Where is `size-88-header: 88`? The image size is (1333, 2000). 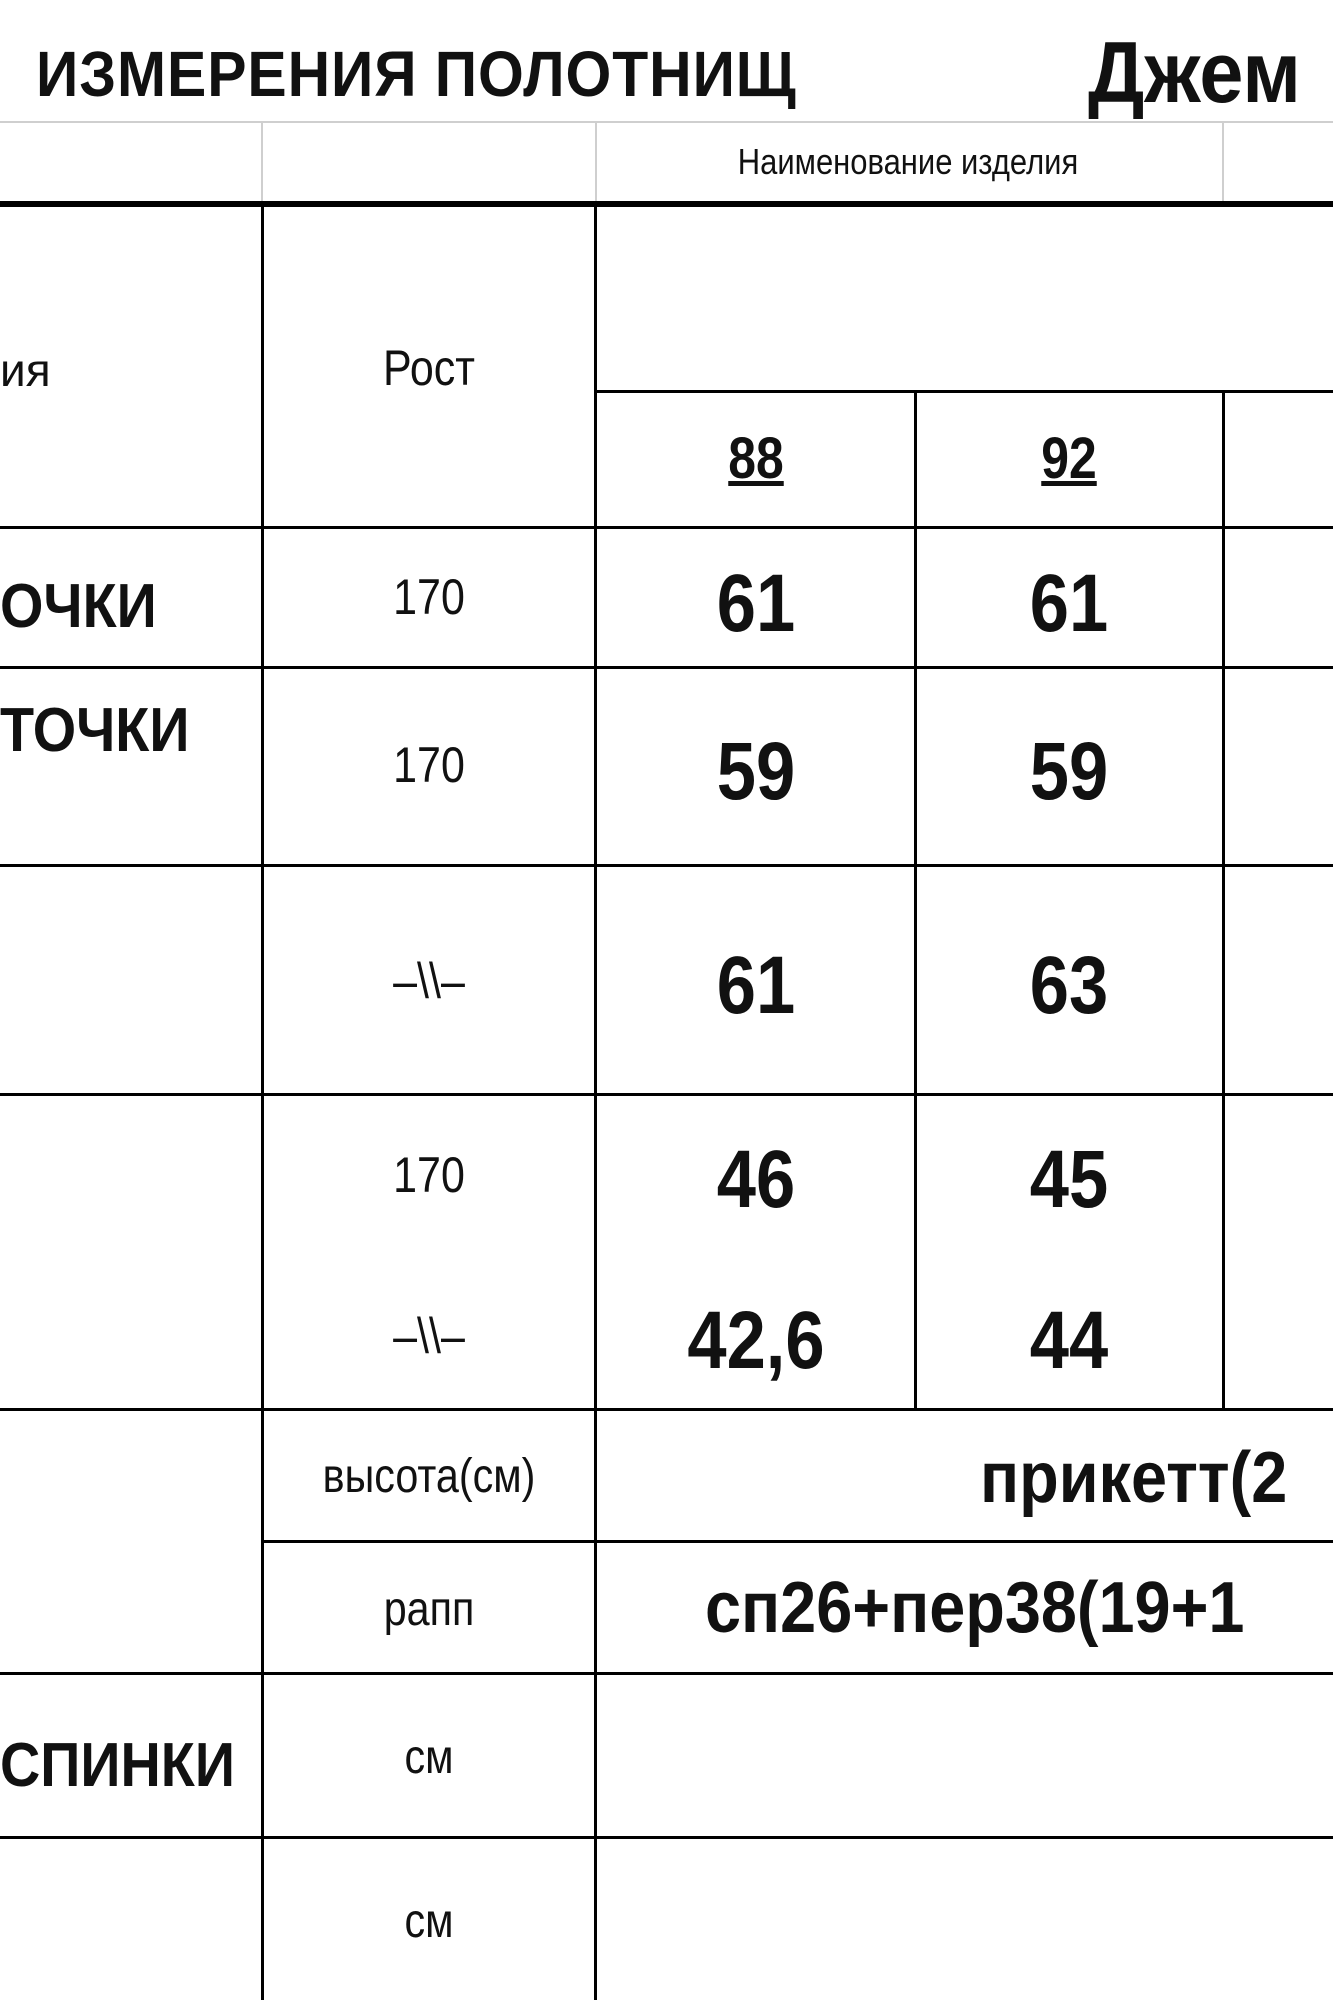
size-88-header: 88 is located at coordinates (756, 458).